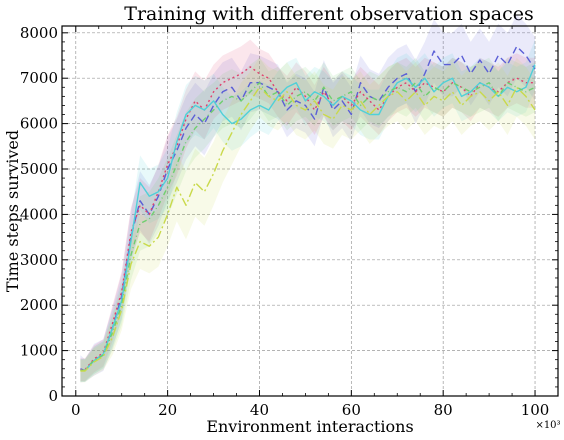 The width and height of the screenshot is (564, 440). What do you see at coordinates (39, 78) in the screenshot?
I see `y-tick-label: 7000` at bounding box center [39, 78].